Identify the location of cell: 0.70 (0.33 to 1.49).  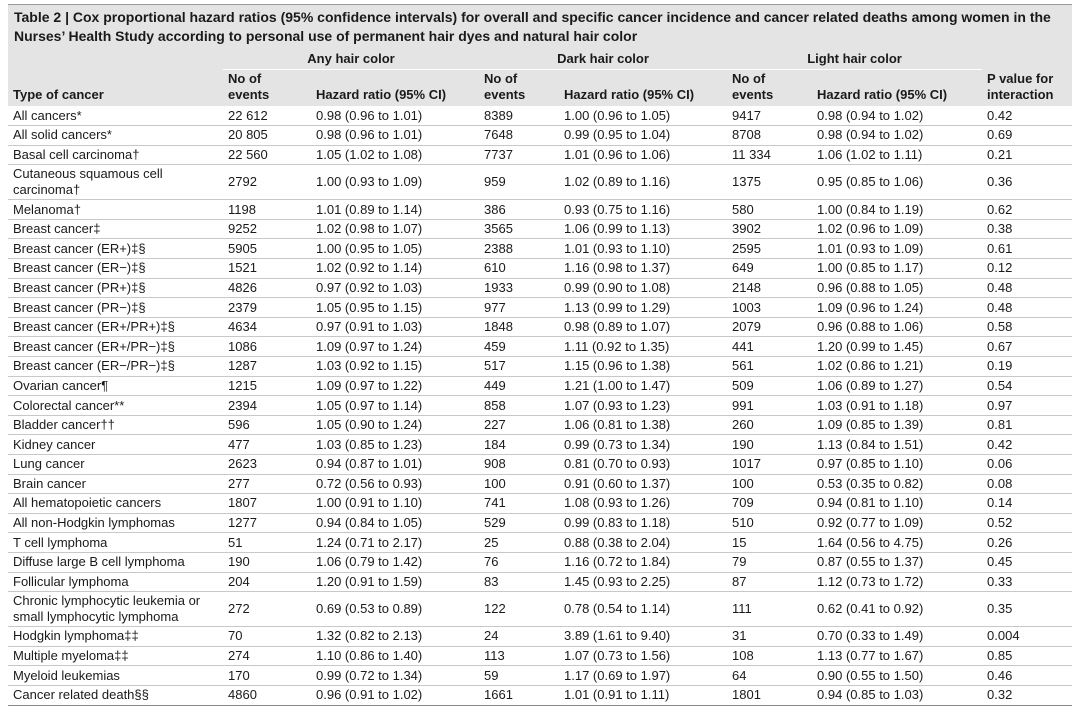
(897, 636).